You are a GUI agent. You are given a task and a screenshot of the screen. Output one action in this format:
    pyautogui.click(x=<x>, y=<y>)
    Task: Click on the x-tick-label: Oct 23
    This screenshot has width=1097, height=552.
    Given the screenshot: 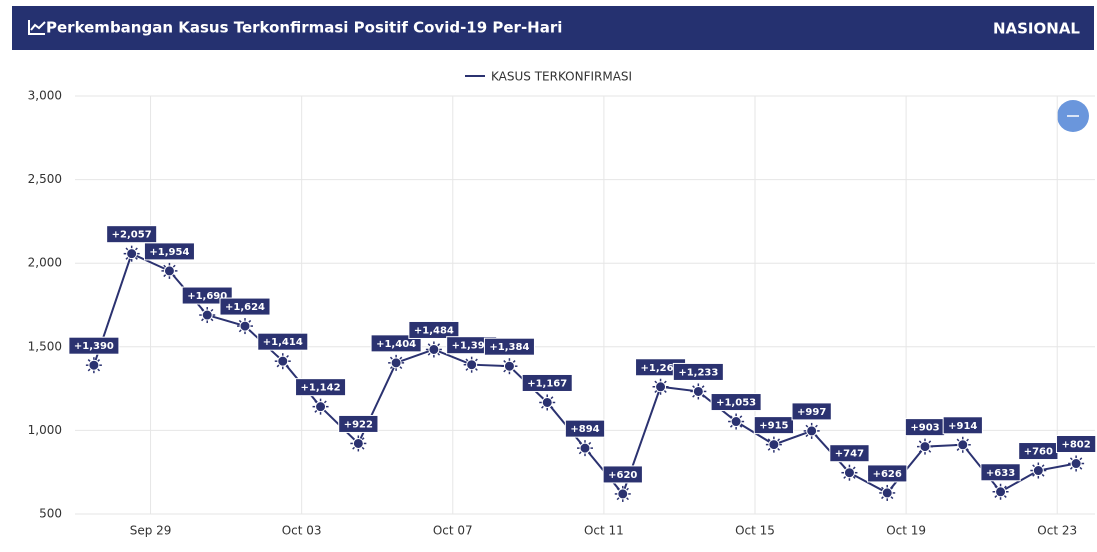 What is the action you would take?
    pyautogui.click(x=1057, y=531)
    